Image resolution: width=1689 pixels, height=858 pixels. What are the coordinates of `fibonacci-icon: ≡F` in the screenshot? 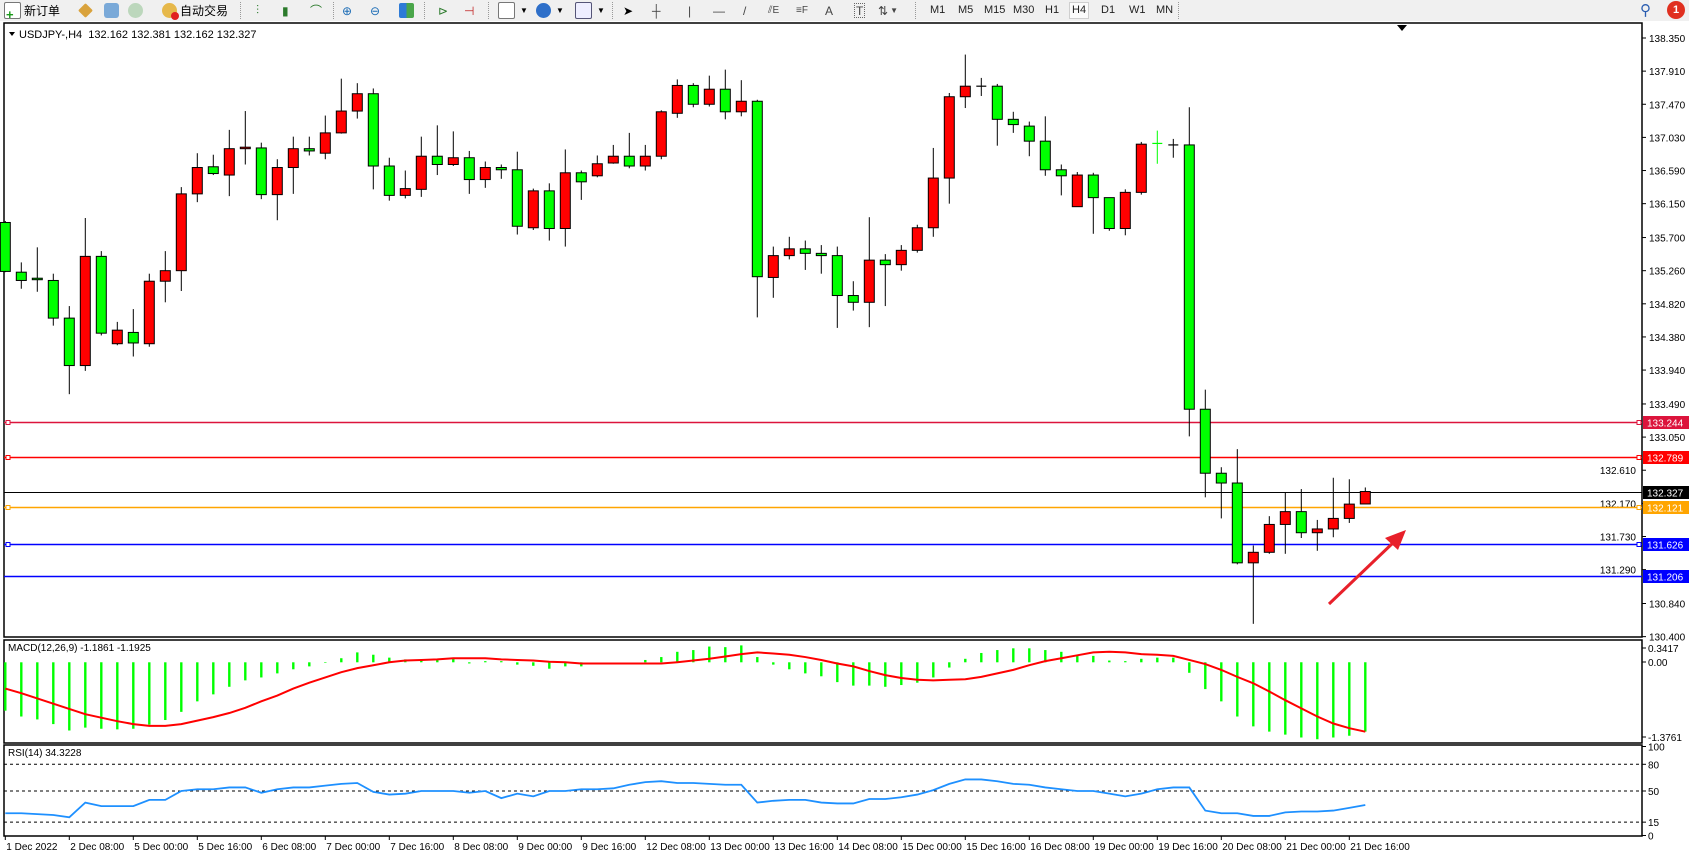 It's located at (802, 10).